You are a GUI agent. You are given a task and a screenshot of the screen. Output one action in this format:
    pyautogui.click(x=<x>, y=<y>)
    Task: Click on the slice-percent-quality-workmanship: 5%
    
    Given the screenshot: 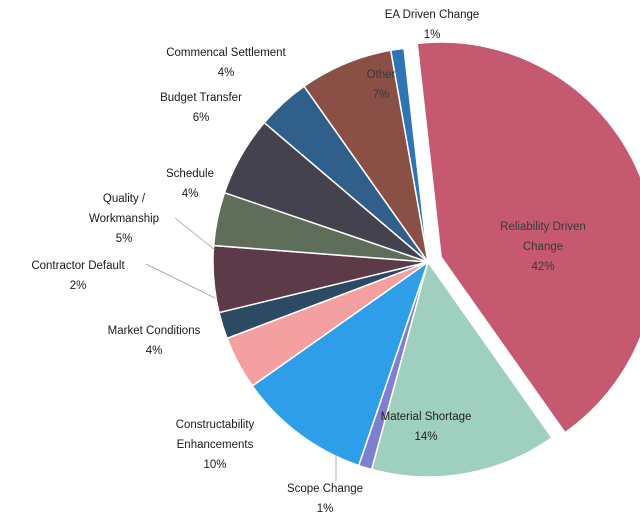 What is the action you would take?
    pyautogui.click(x=124, y=239)
    